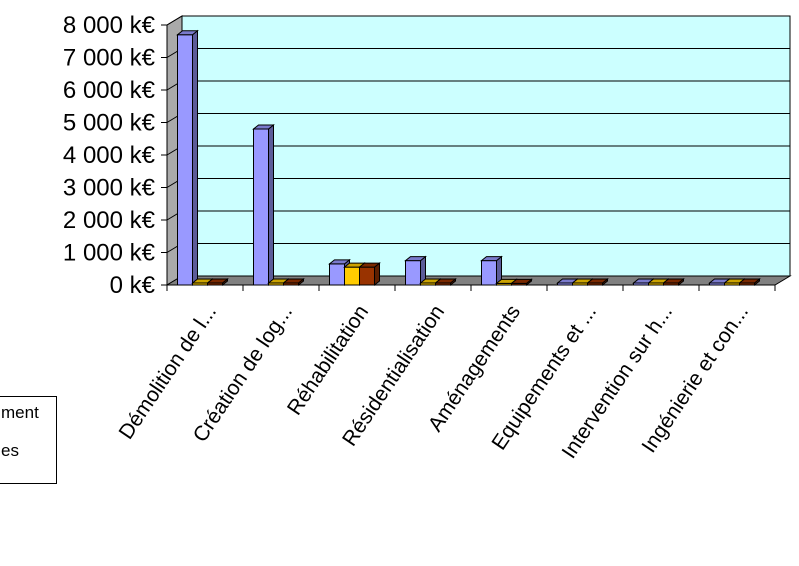 This screenshot has width=799, height=566. I want to click on legend: ment es, so click(28, 440).